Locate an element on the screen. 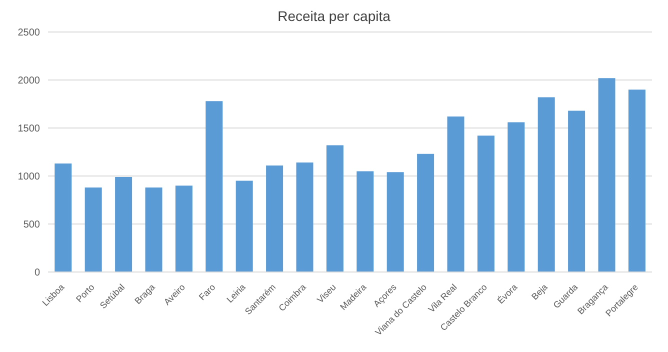 This screenshot has width=668, height=352. x-tick-label: Beja is located at coordinates (540, 292).